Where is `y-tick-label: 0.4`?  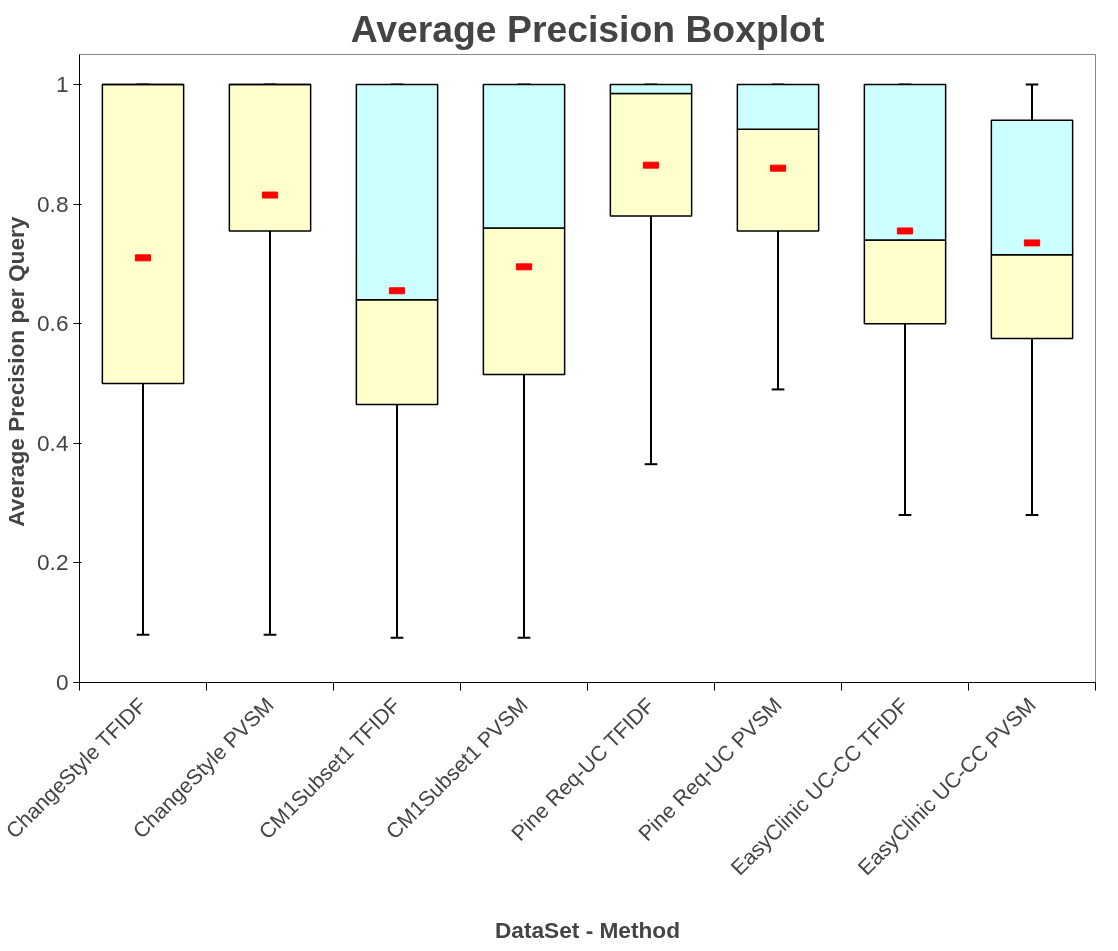
y-tick-label: 0.4 is located at coordinates (53, 442).